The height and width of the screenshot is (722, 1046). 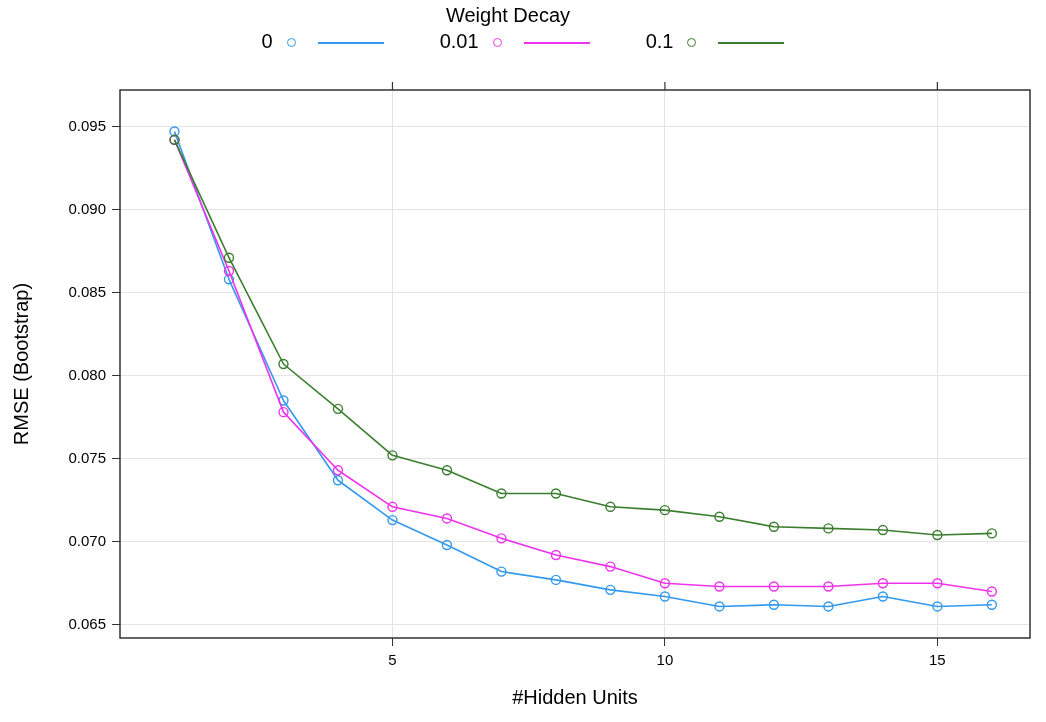 I want to click on x-tick-label: 15, so click(x=937, y=660).